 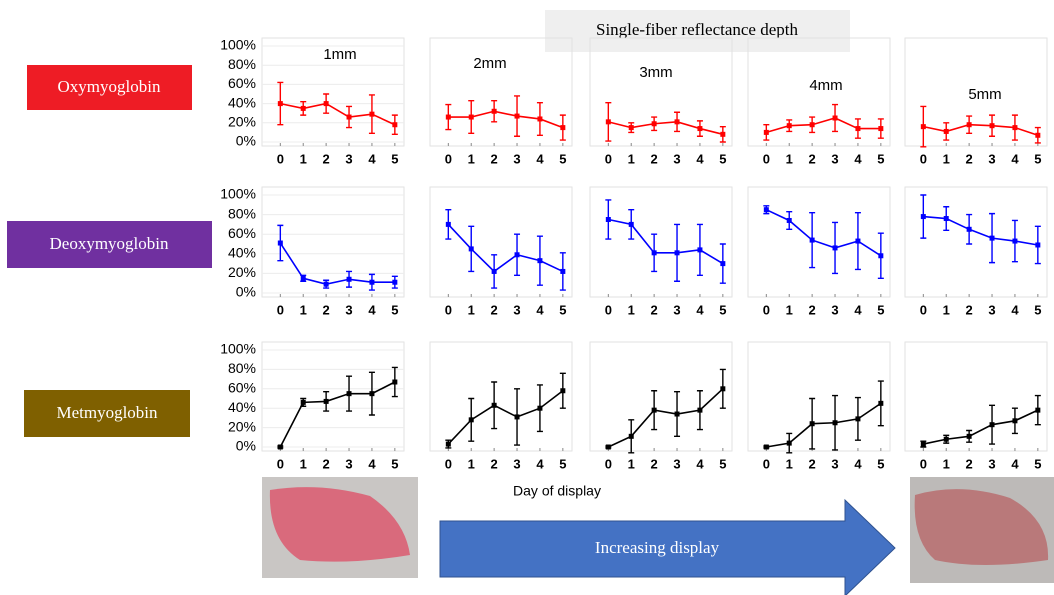 What do you see at coordinates (984, 94) in the screenshot?
I see `chart-title: 5mm` at bounding box center [984, 94].